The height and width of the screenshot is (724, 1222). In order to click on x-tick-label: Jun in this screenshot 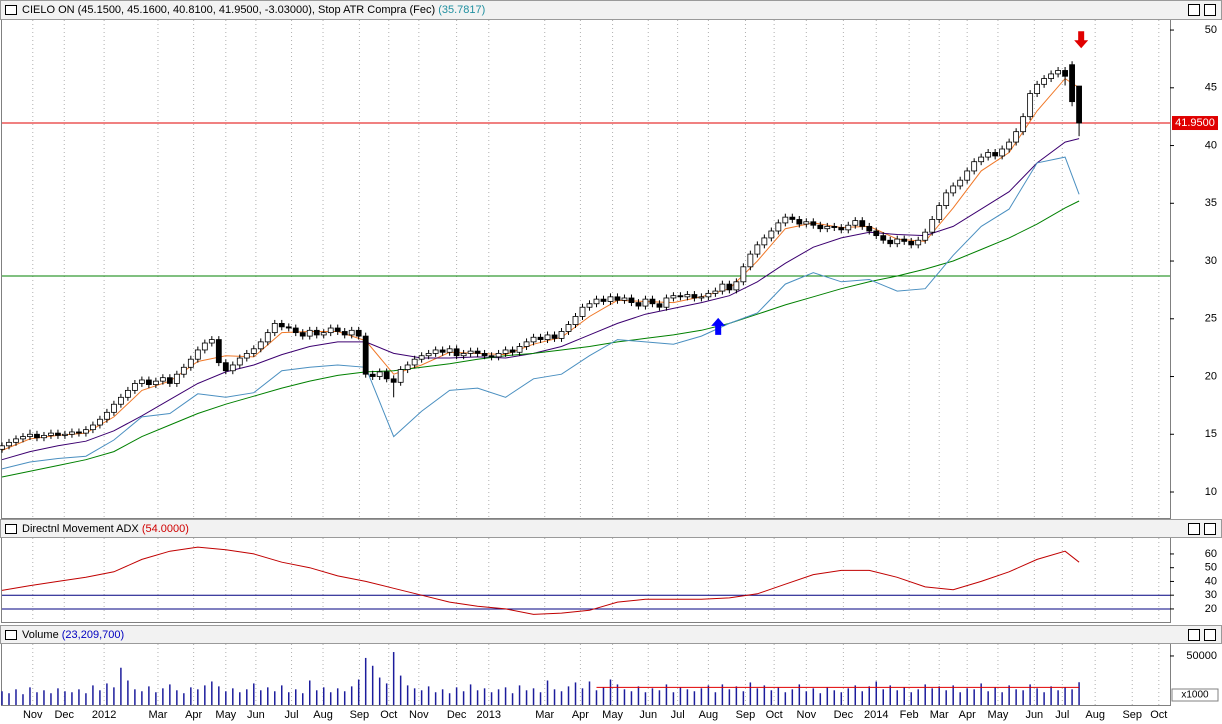, I will do `click(648, 715)`.